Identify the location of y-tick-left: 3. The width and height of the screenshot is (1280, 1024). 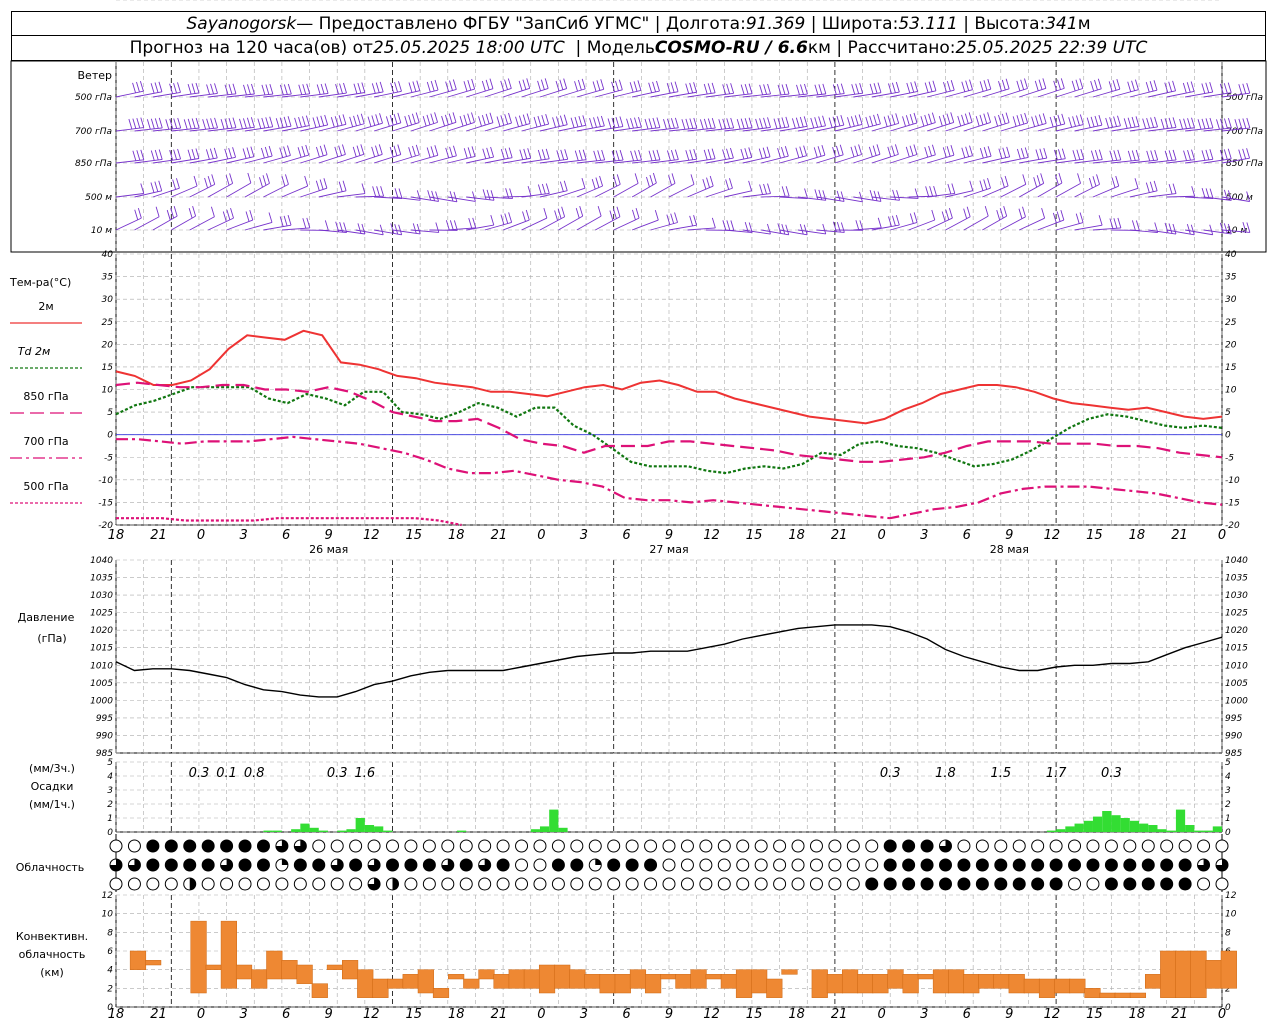
(110, 791).